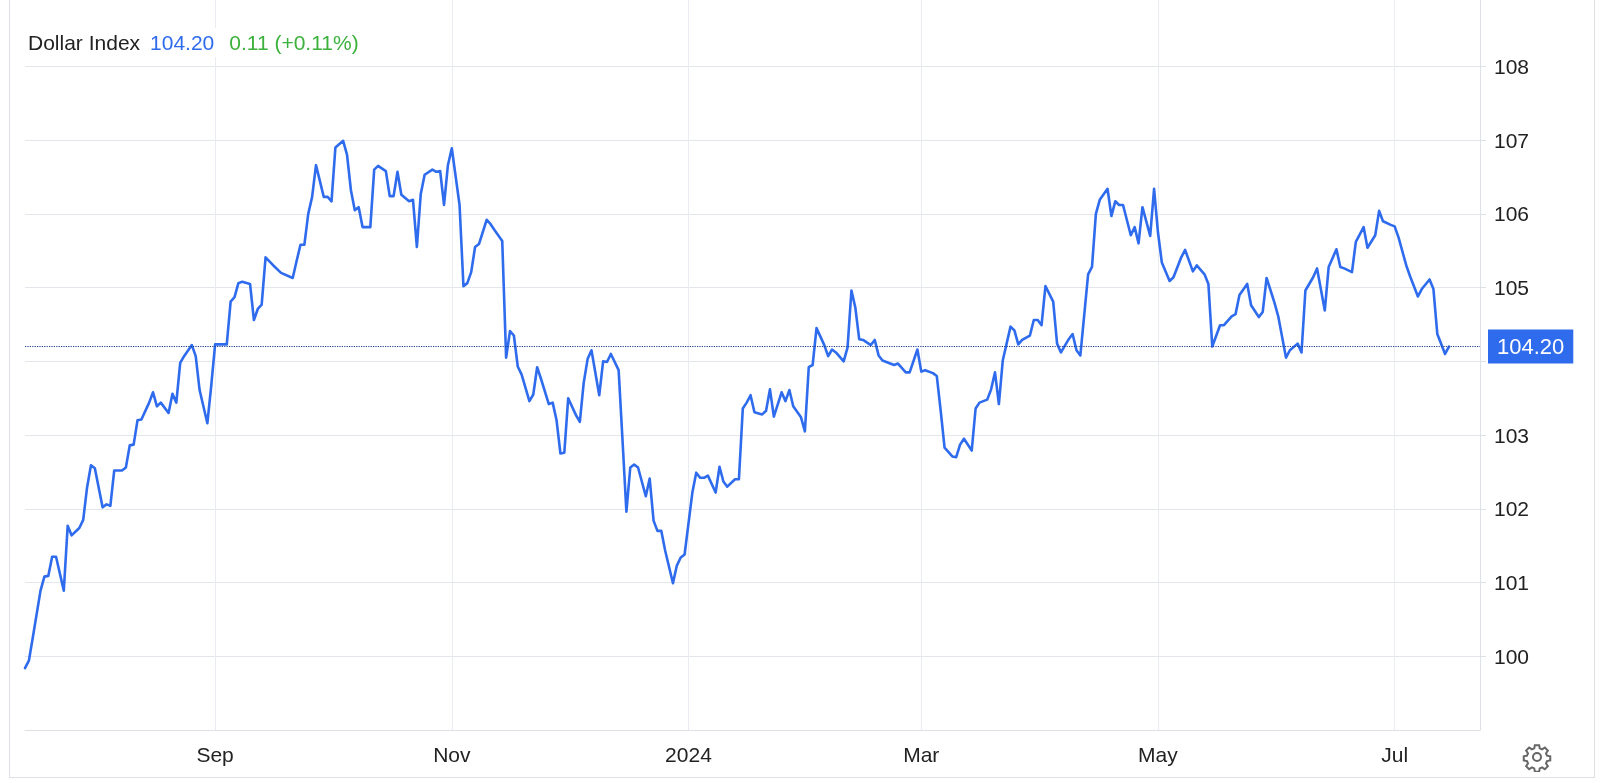 The height and width of the screenshot is (783, 1600). What do you see at coordinates (1512, 214) in the screenshot?
I see `y-tick-label: 106` at bounding box center [1512, 214].